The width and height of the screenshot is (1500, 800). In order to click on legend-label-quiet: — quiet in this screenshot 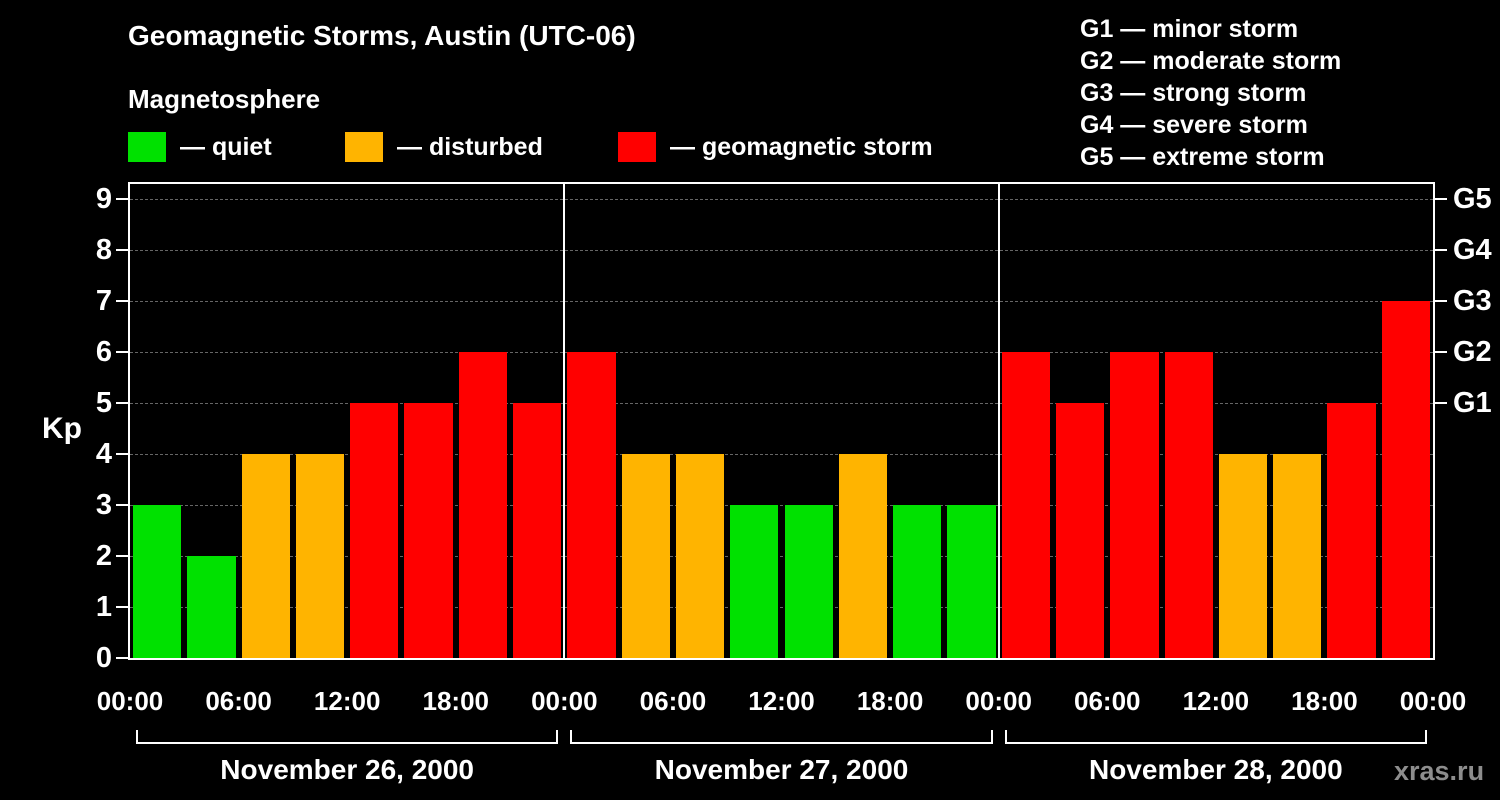, I will do `click(226, 147)`.